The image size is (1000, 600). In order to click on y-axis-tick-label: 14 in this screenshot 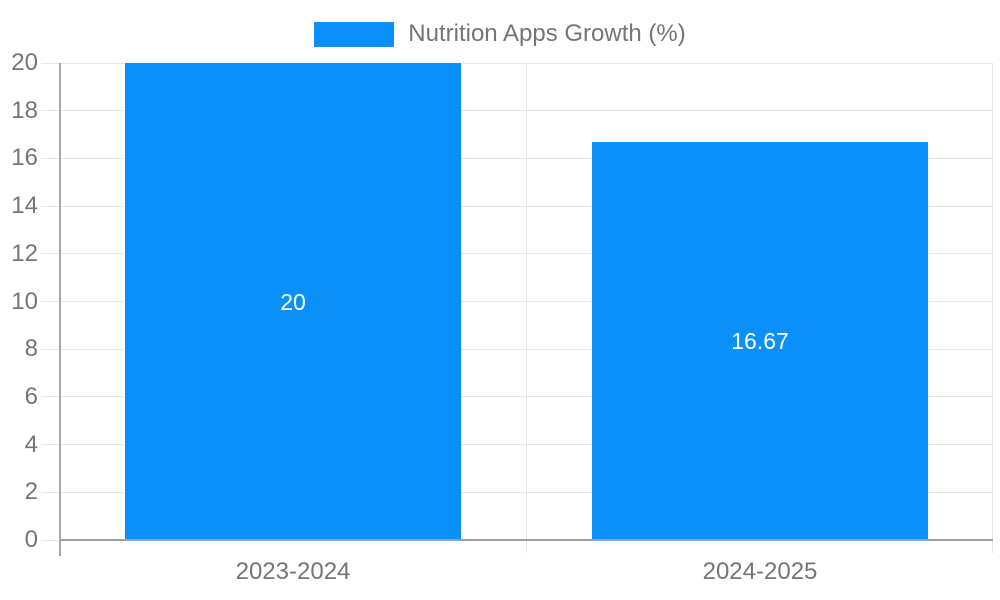, I will do `click(24, 206)`.